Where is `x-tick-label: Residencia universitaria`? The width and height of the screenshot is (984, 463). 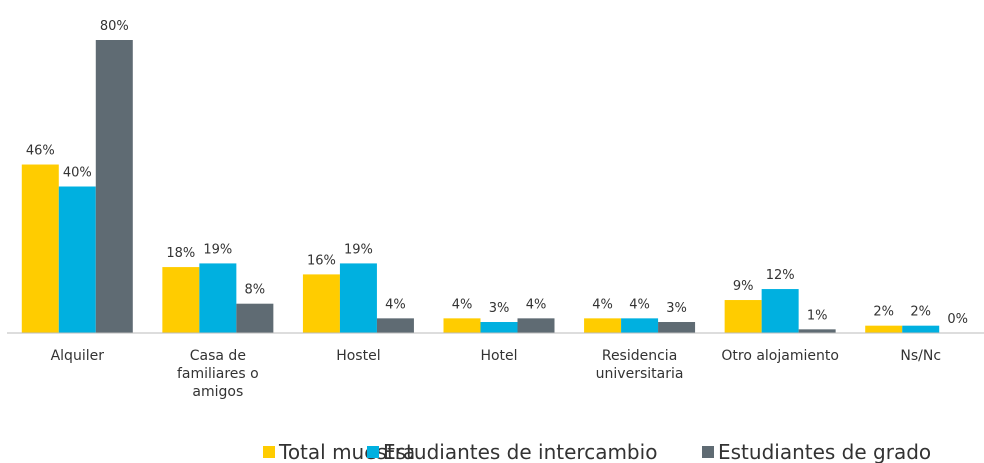
x-tick-label: Residencia universitaria is located at coordinates (639, 365).